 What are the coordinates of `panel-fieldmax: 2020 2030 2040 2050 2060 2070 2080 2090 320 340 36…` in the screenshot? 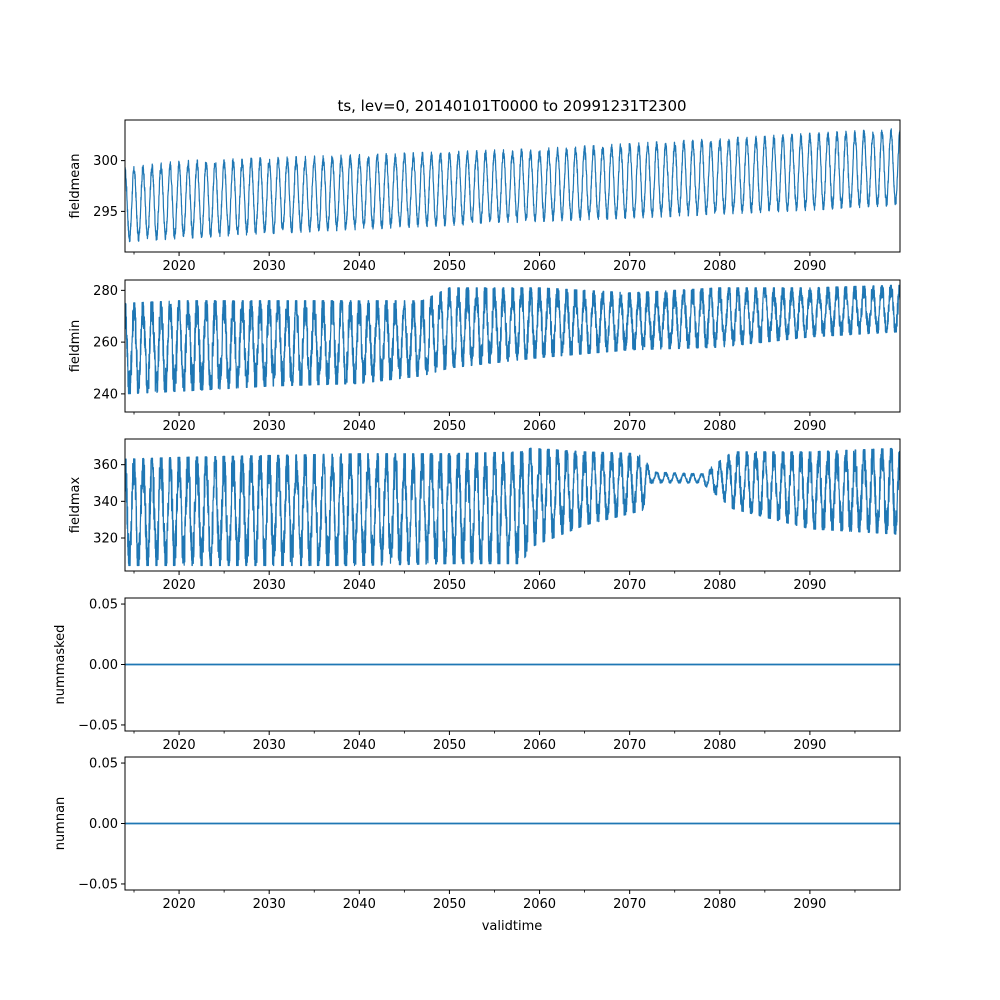 It's located at (484, 515).